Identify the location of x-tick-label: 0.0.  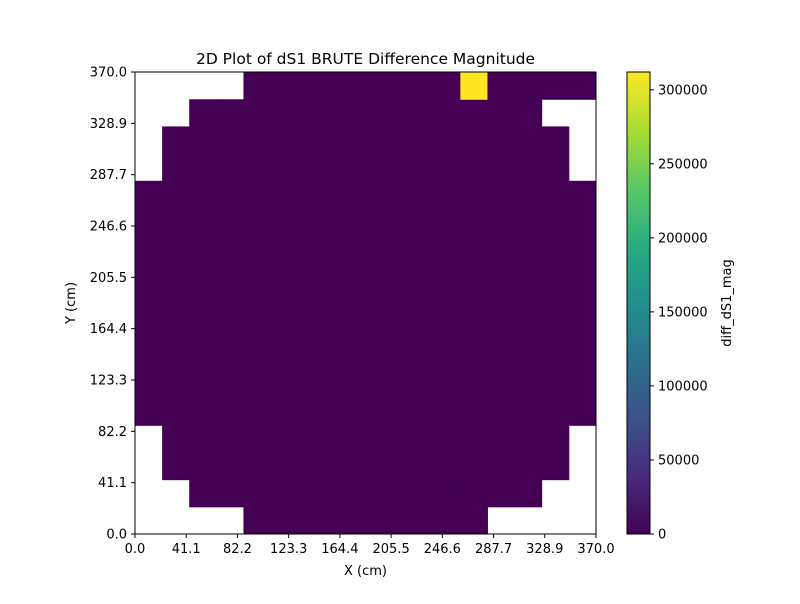
(135, 549).